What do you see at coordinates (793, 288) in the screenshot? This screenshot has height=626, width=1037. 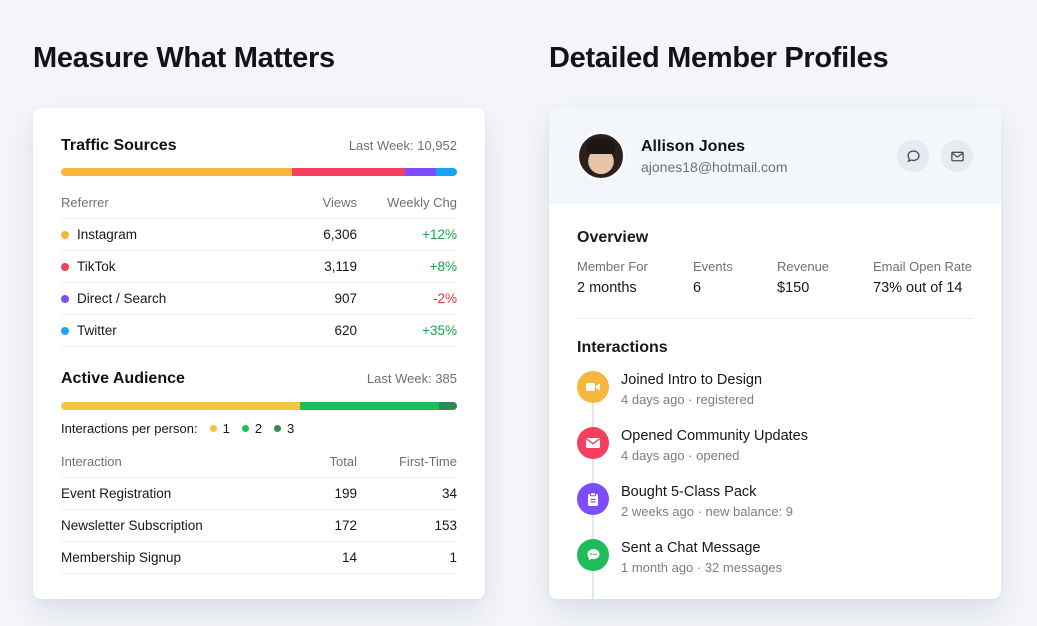 I see `stat-value: $150` at bounding box center [793, 288].